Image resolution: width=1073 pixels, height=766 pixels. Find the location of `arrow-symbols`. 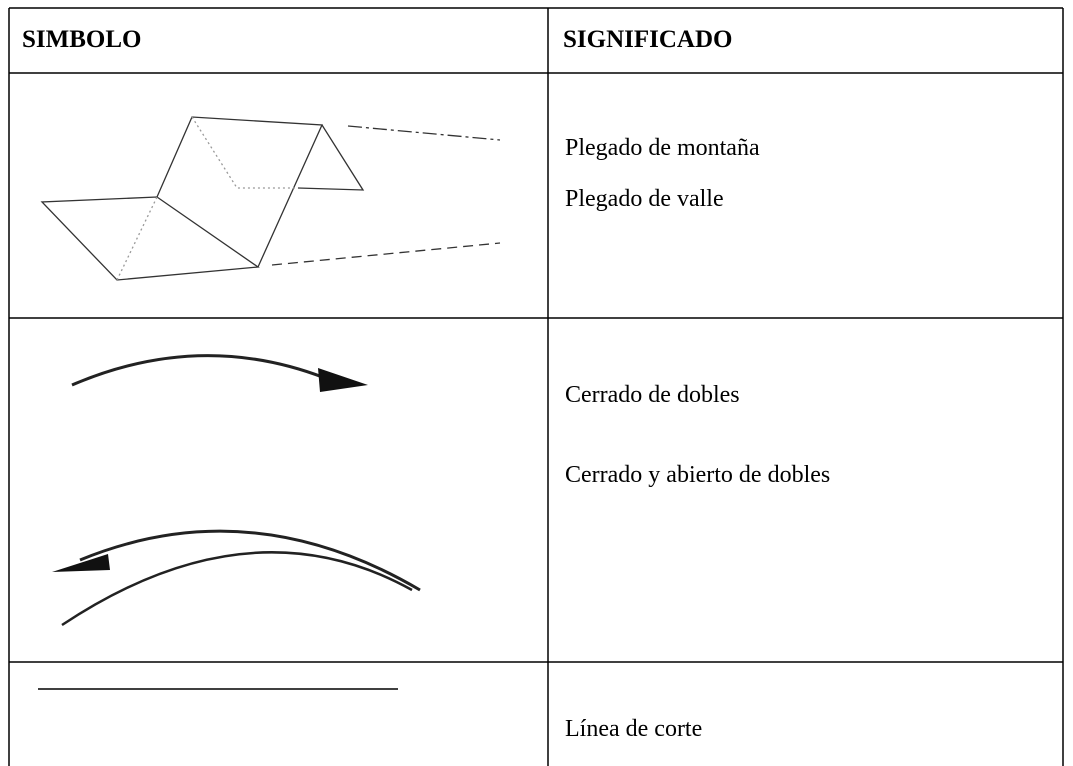

arrow-symbols is located at coordinates (241, 490).